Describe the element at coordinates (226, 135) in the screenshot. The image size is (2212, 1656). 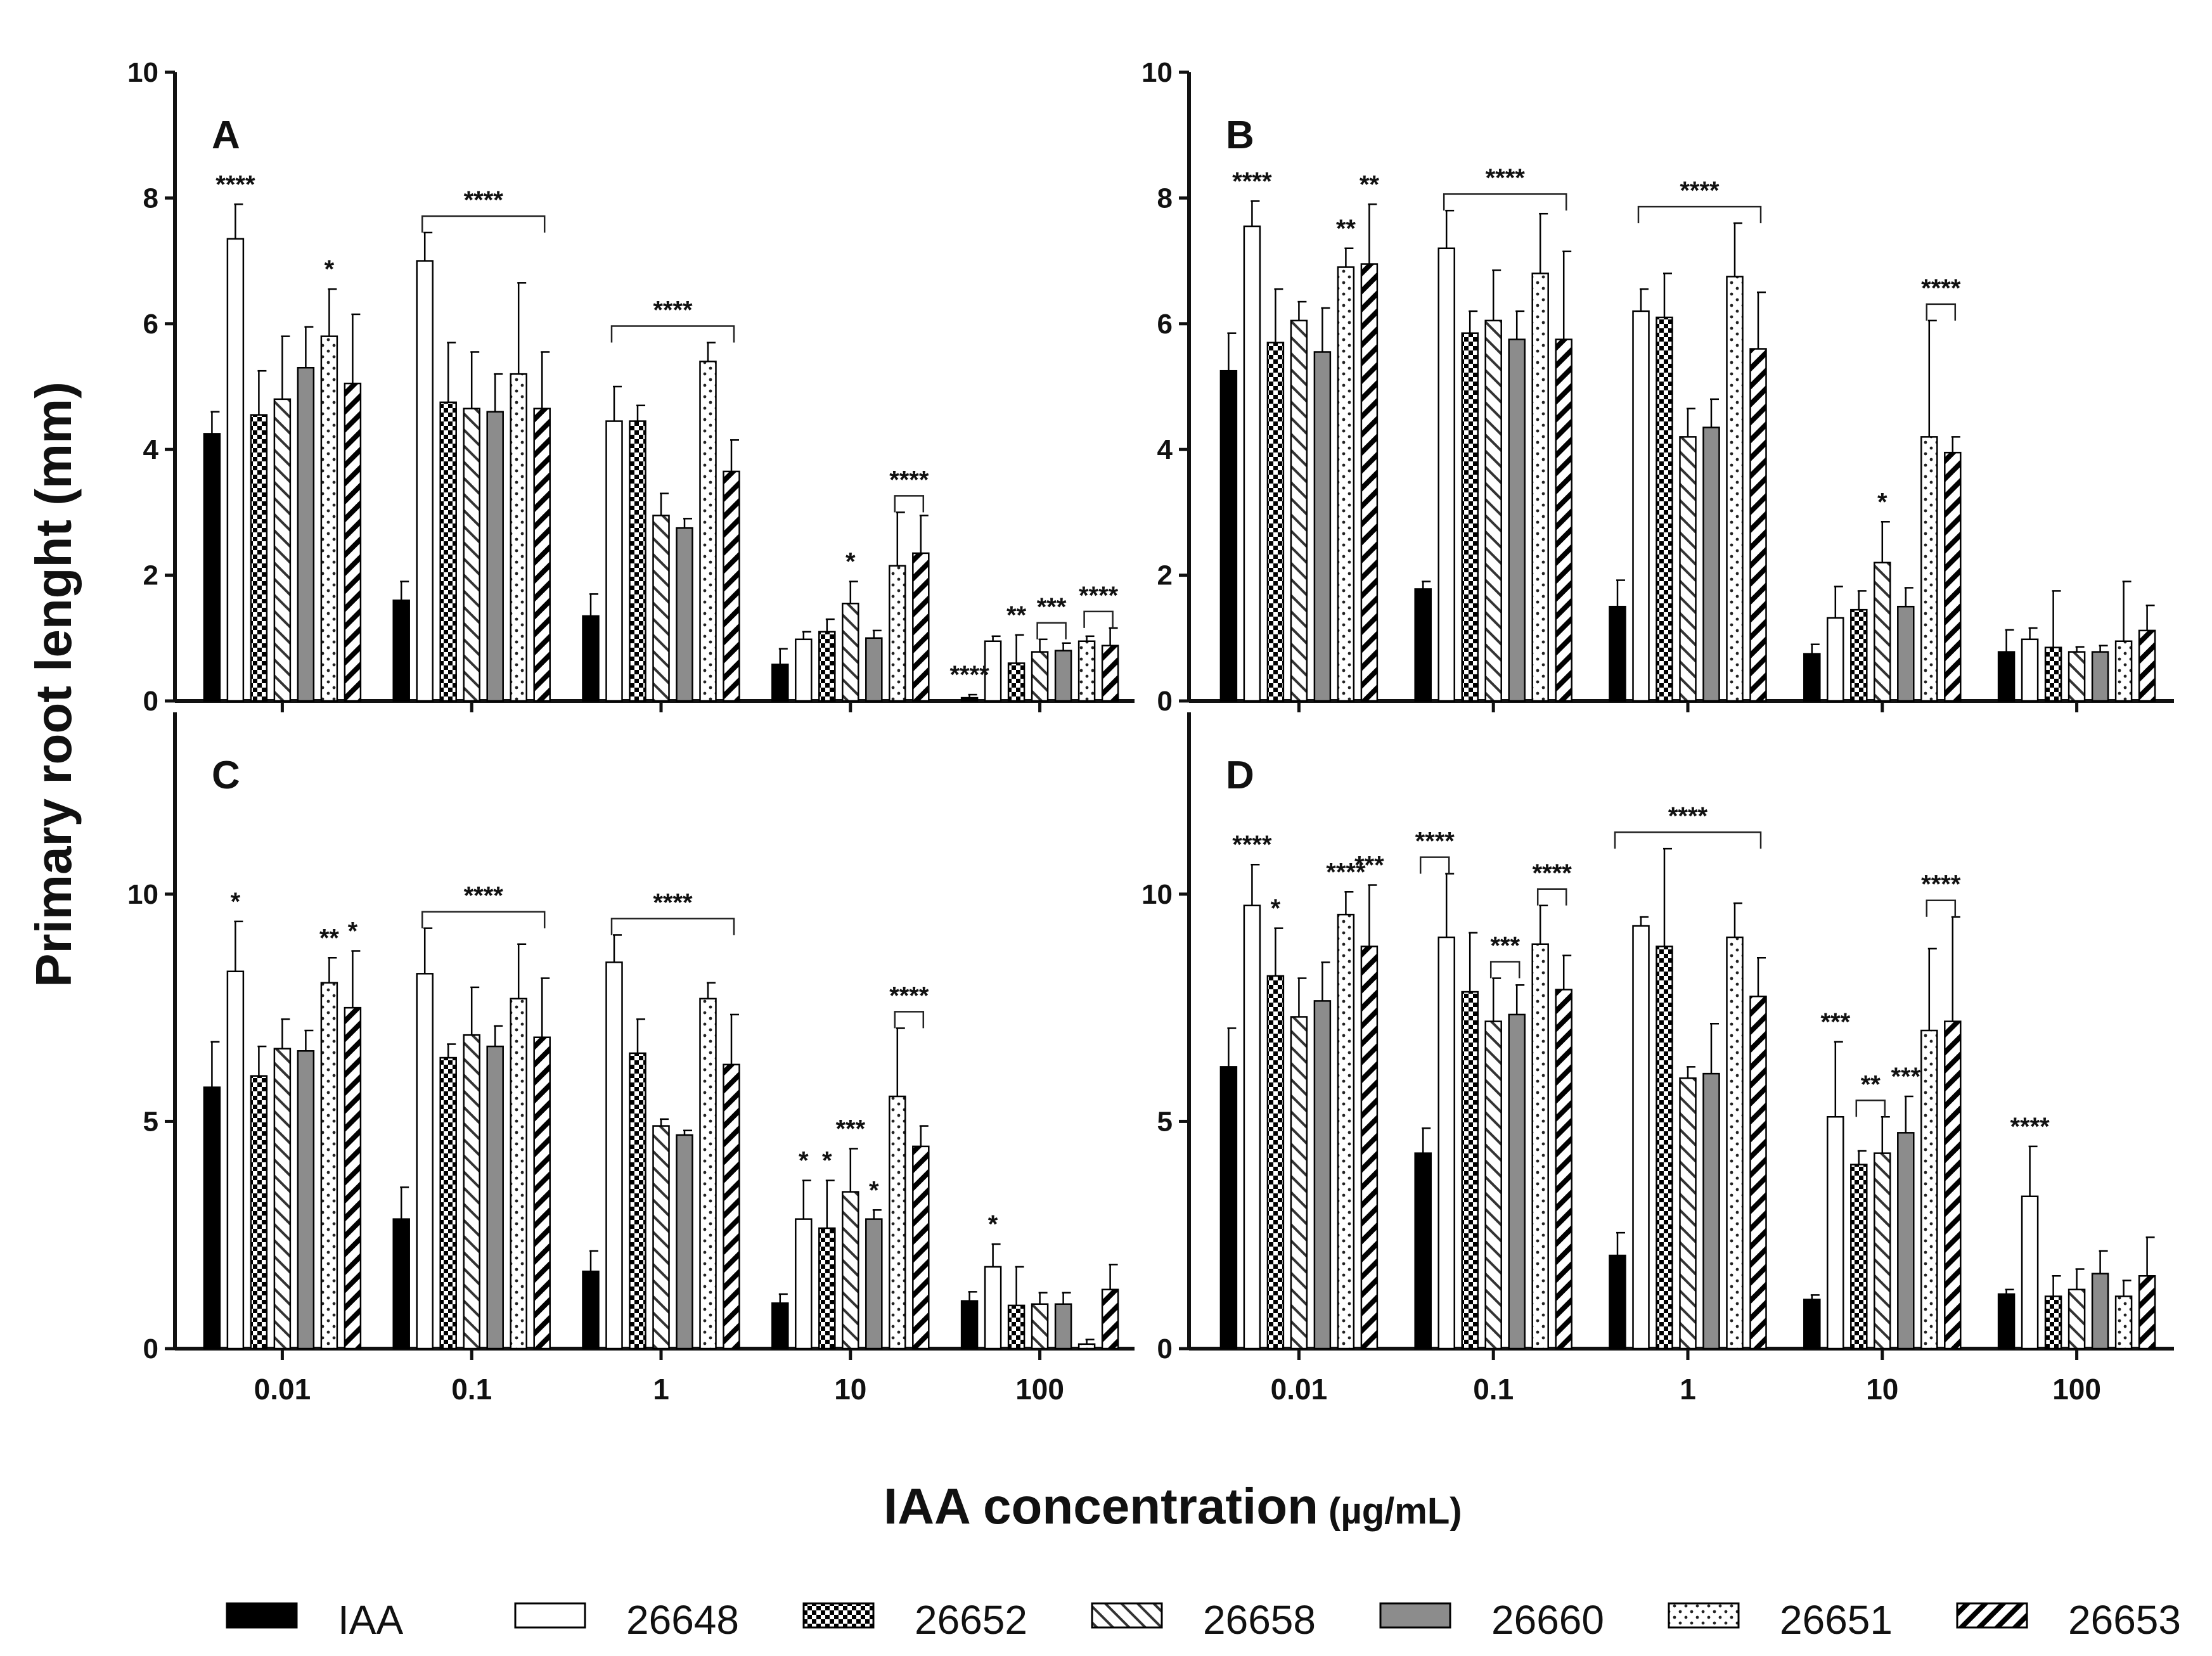
I see `panel-letter: A` at that location.